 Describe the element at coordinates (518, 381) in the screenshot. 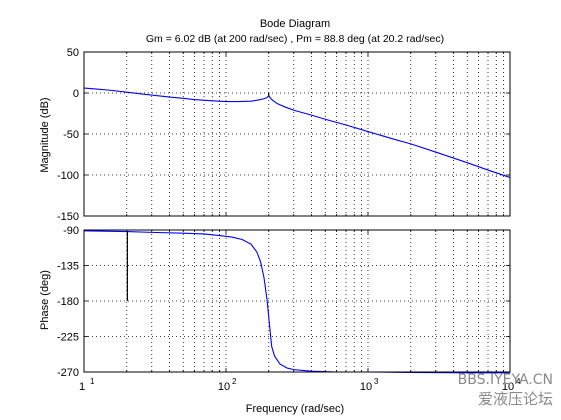

I see `x-tick-exponent: 4` at that location.